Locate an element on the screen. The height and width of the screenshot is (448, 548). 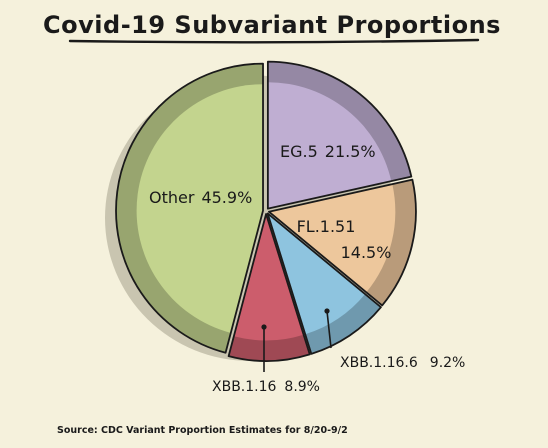
leader-line-xbb1166 is located at coordinates (329, 329).